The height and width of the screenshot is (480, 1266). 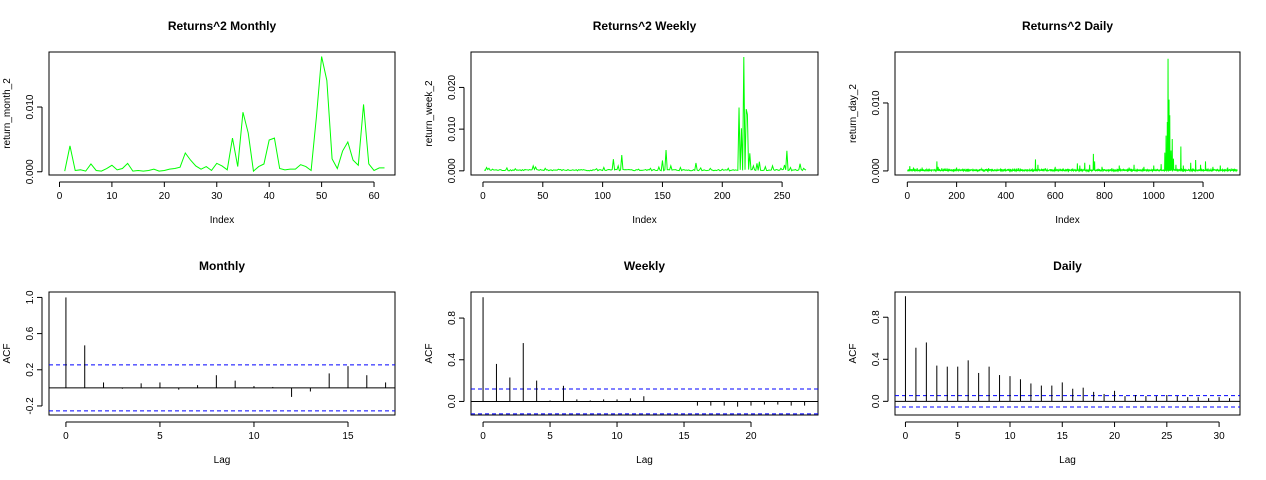 What do you see at coordinates (1067, 26) in the screenshot?
I see `chart-title: Returns^2 Daily` at bounding box center [1067, 26].